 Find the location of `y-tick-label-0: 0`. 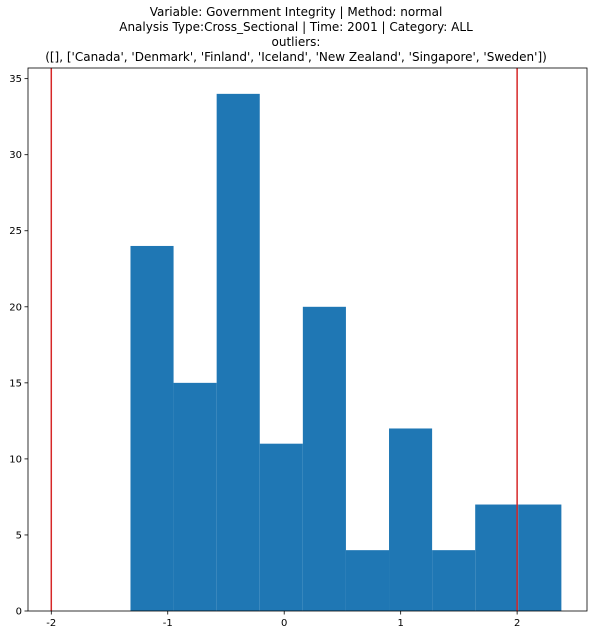

y-tick-label-0: 0 is located at coordinates (19, 612).